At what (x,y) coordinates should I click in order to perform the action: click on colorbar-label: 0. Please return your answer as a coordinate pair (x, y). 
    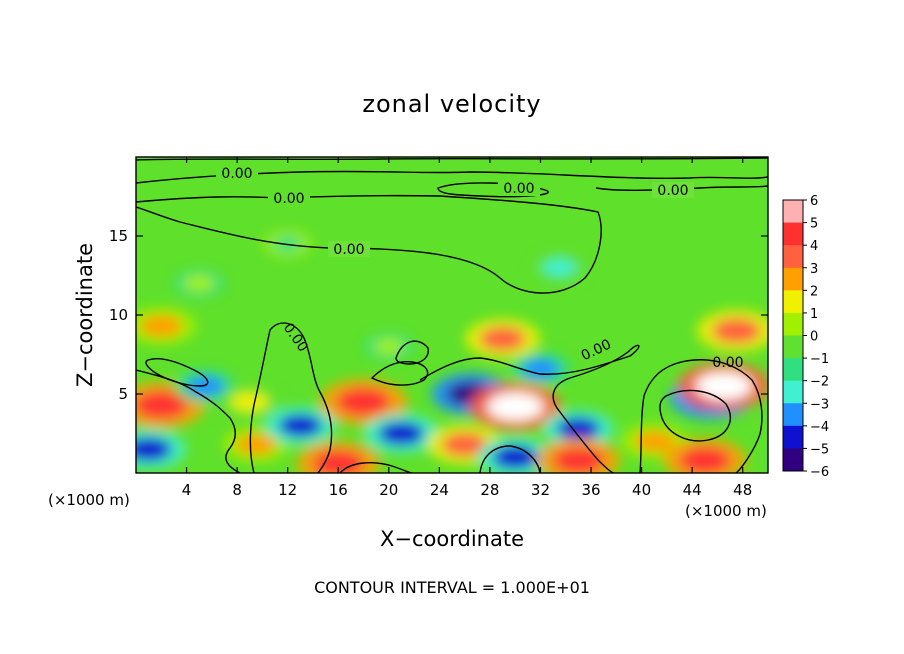
    Looking at the image, I should click on (814, 337).